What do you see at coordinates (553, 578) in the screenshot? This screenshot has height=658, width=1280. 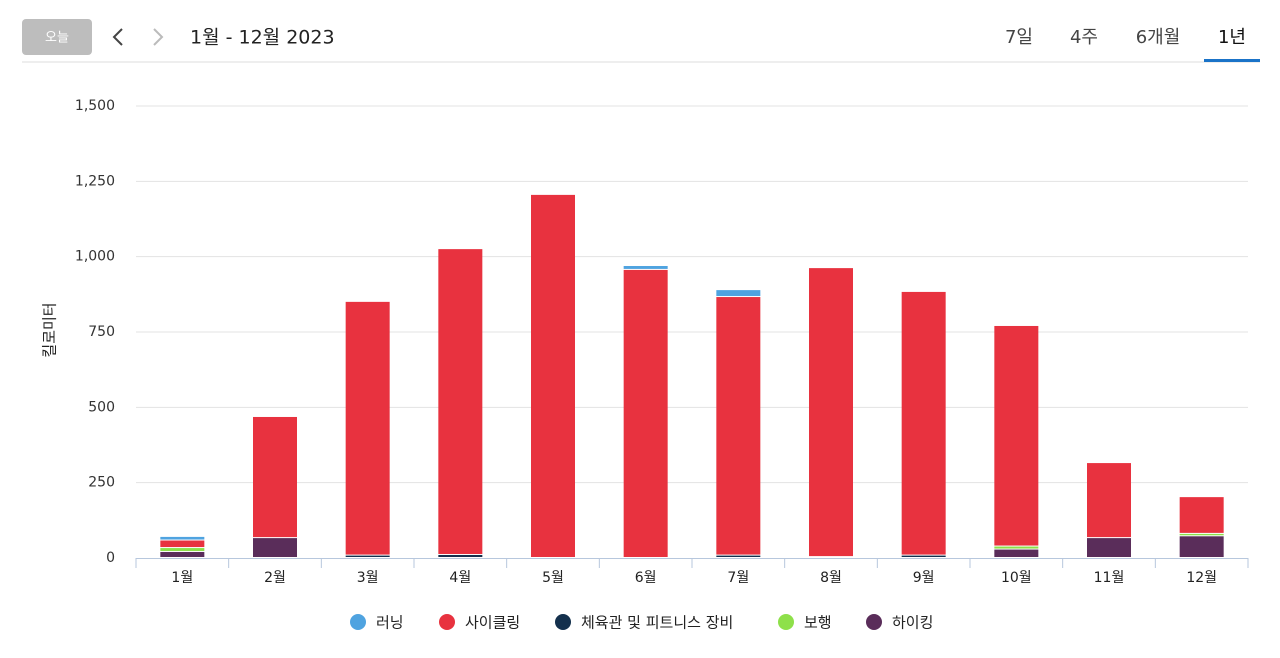 I see `x-tick-label: 5월` at bounding box center [553, 578].